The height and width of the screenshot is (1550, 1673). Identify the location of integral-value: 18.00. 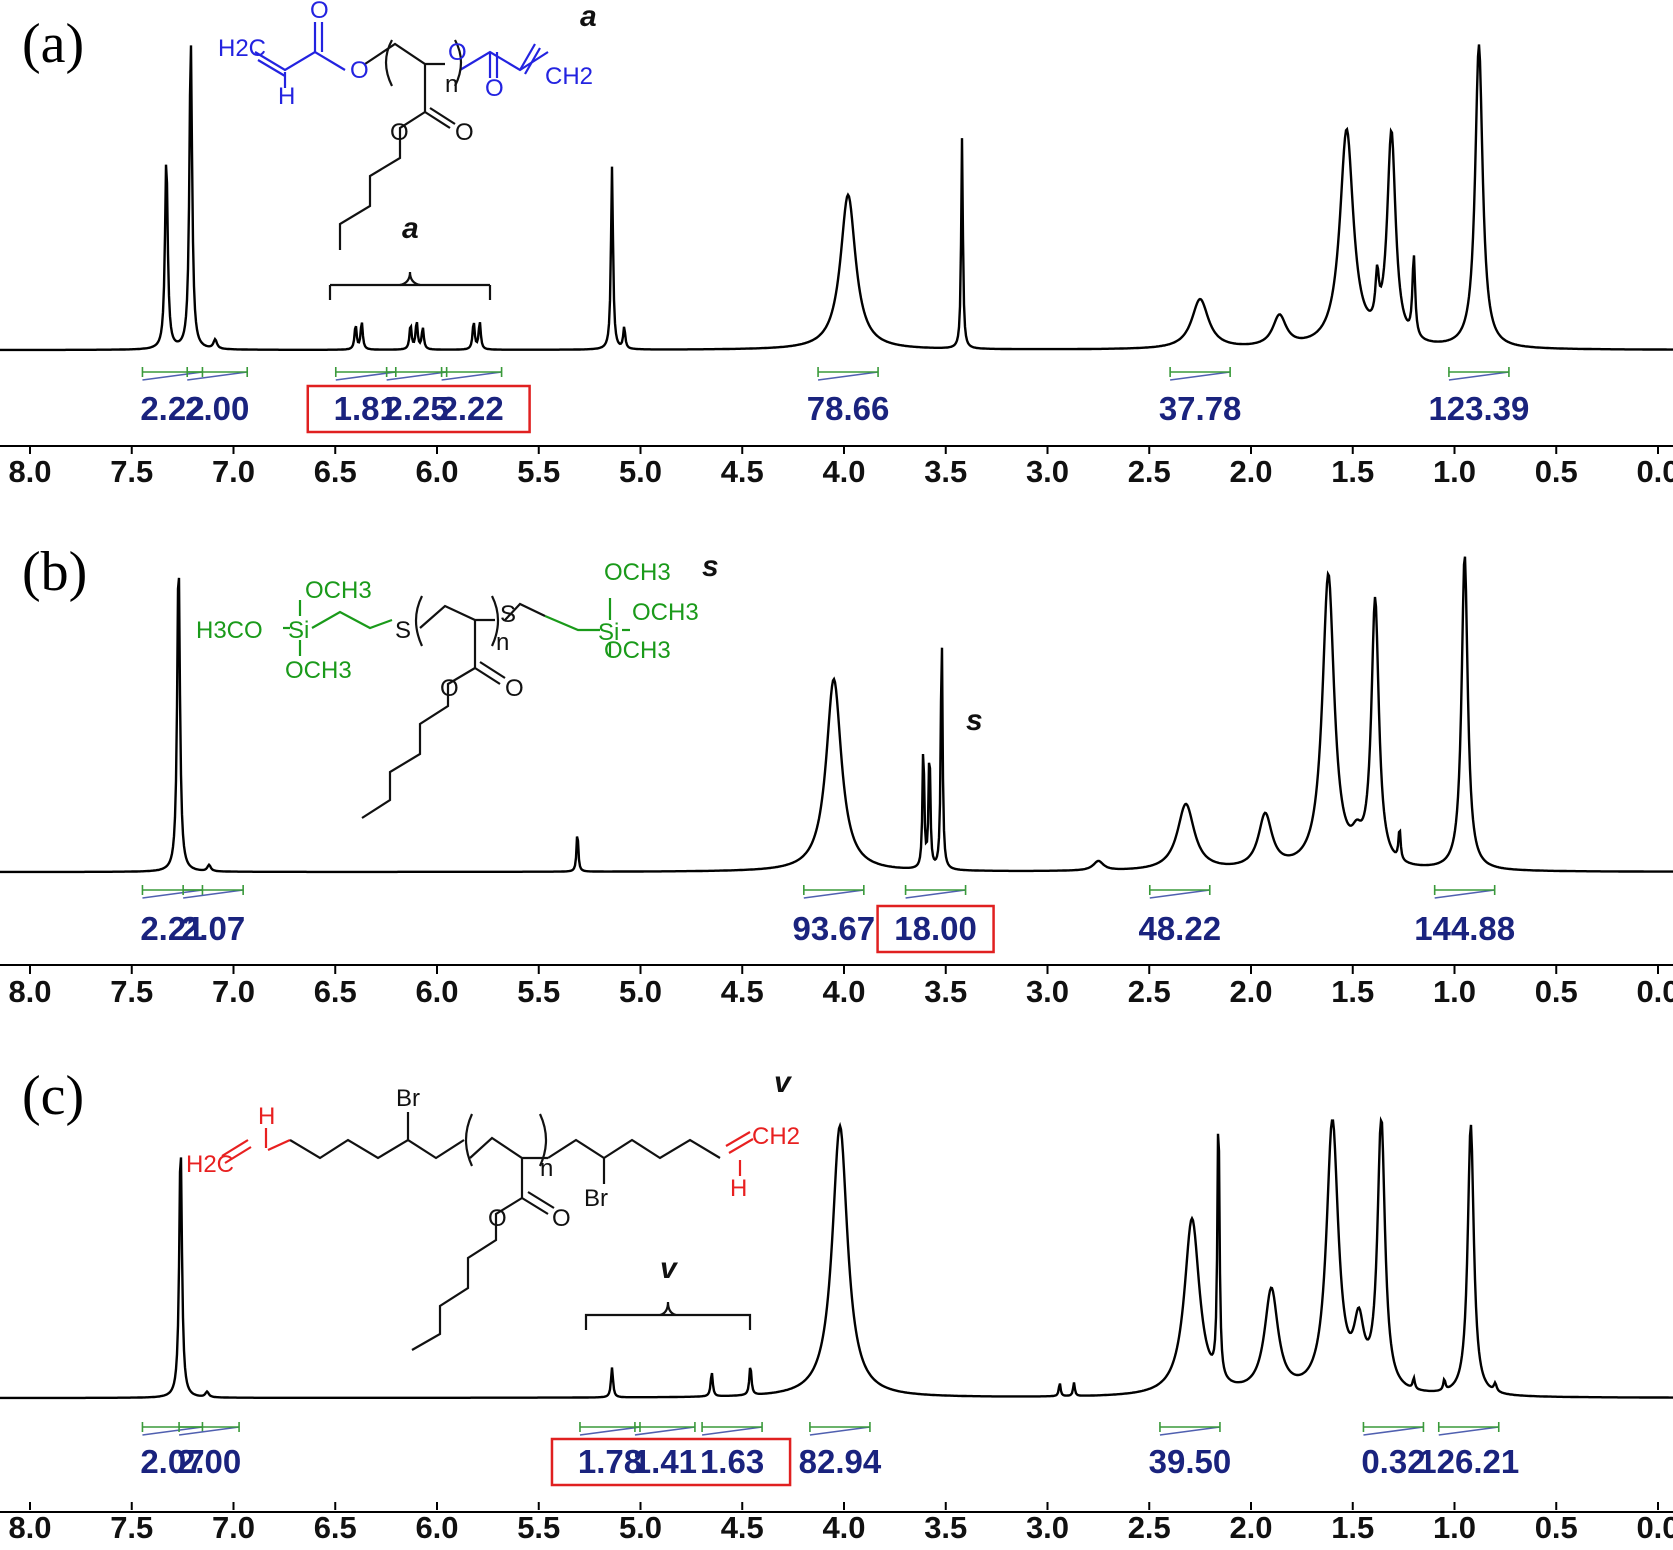
(935, 928).